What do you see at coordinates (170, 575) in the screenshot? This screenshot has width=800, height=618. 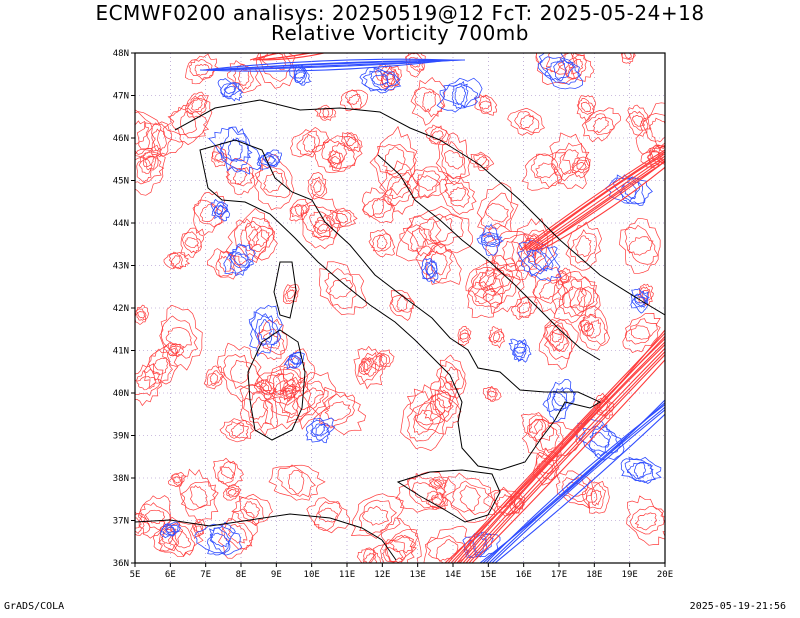 I see `lon-tick-label: 6E` at bounding box center [170, 575].